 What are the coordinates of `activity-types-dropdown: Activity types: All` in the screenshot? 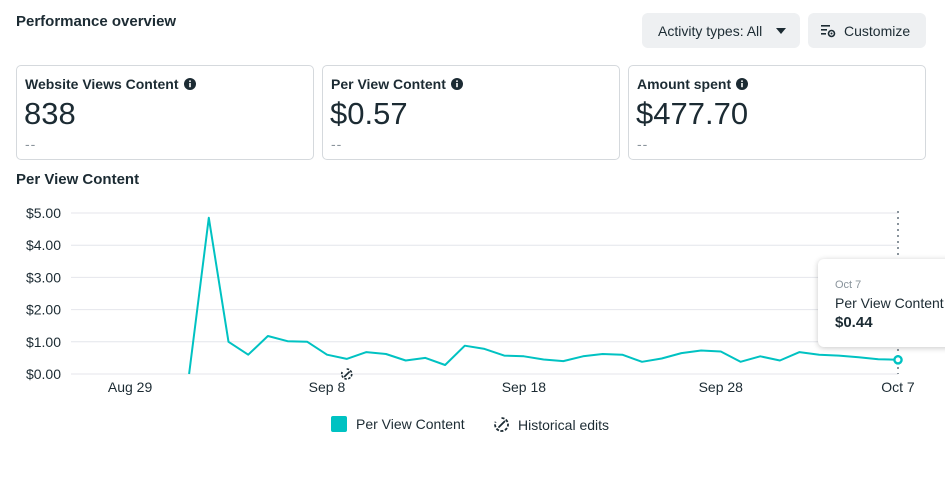 It's located at (721, 30).